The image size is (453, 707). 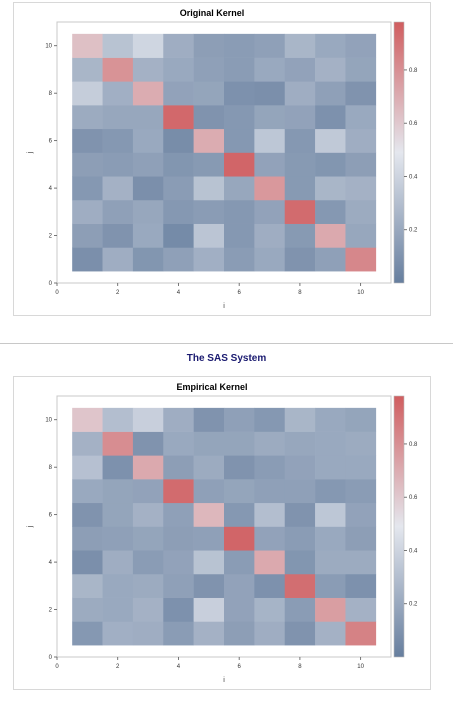 I want to click on x-tick-label: 10, so click(x=360, y=667).